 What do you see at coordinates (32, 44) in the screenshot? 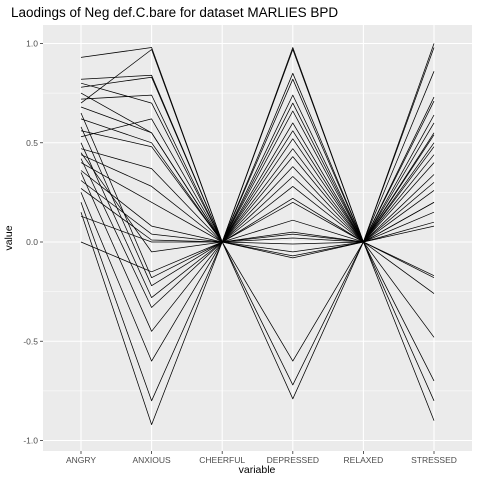
I see `y-tick-label: 1.0` at bounding box center [32, 44].